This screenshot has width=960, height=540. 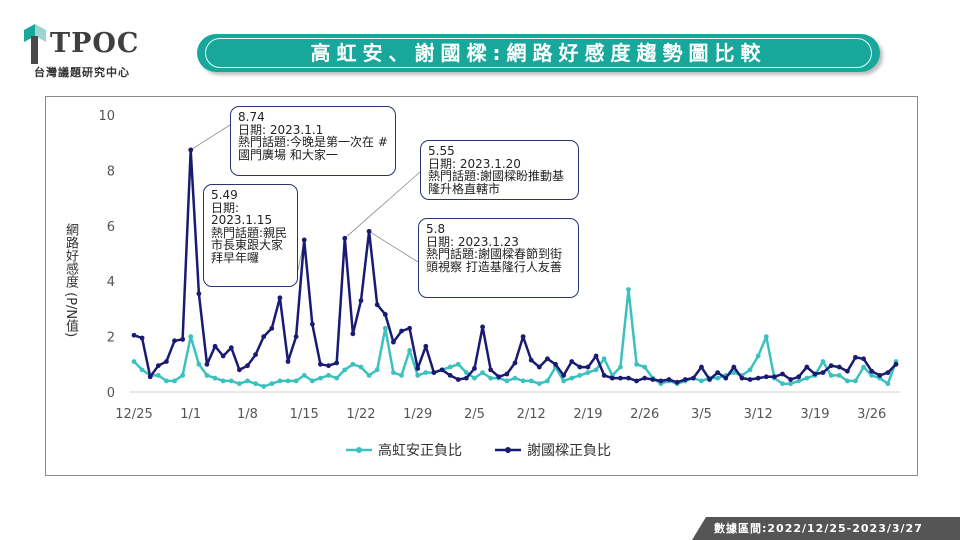 What do you see at coordinates (82, 72) in the screenshot?
I see `logo-subtitle: 台灣議題研究中心` at bounding box center [82, 72].